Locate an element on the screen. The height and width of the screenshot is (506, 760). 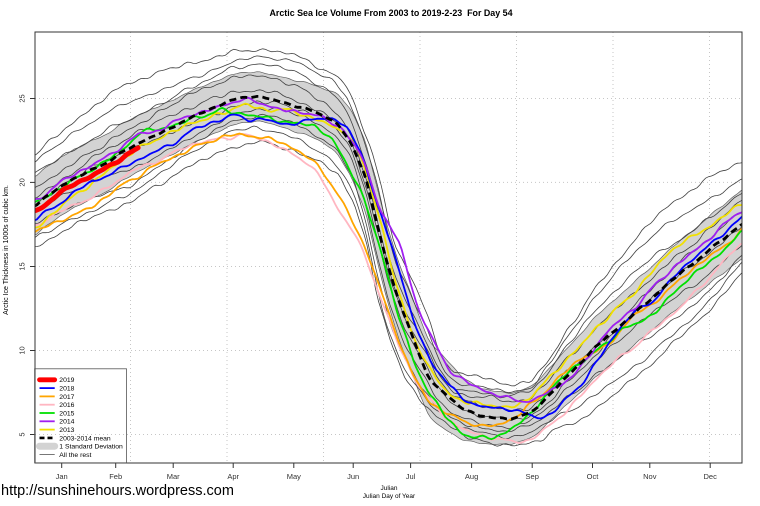
svg-text: 25 is located at coordinates (22, 98).